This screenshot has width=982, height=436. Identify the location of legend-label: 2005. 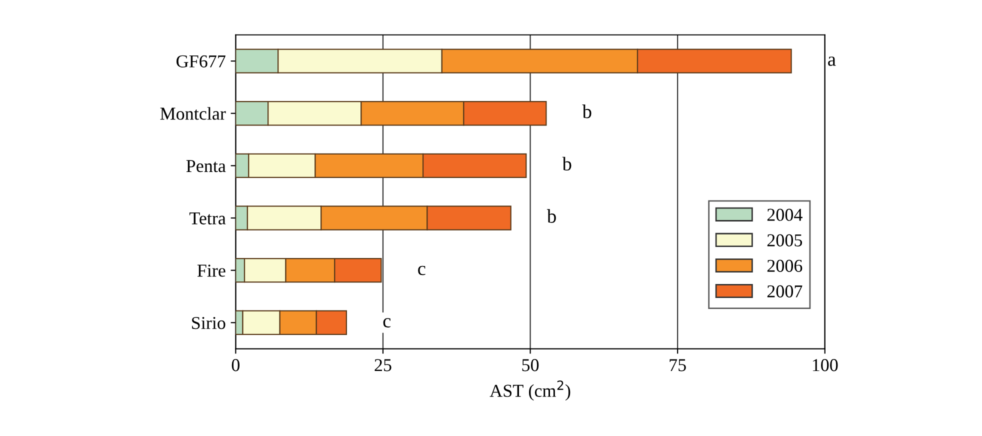
(784, 240).